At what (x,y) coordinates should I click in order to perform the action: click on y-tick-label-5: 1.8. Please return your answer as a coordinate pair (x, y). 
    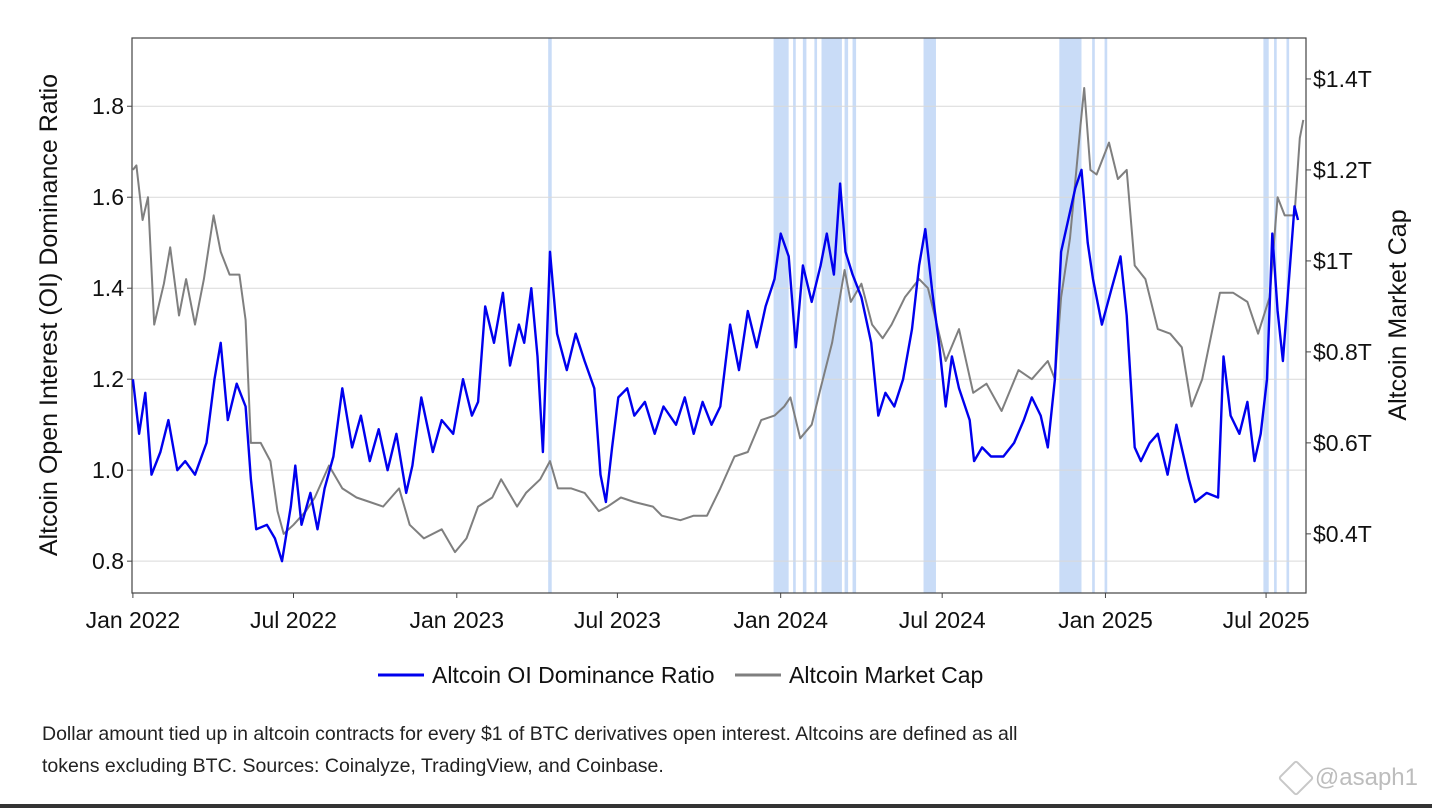
    Looking at the image, I should click on (108, 106).